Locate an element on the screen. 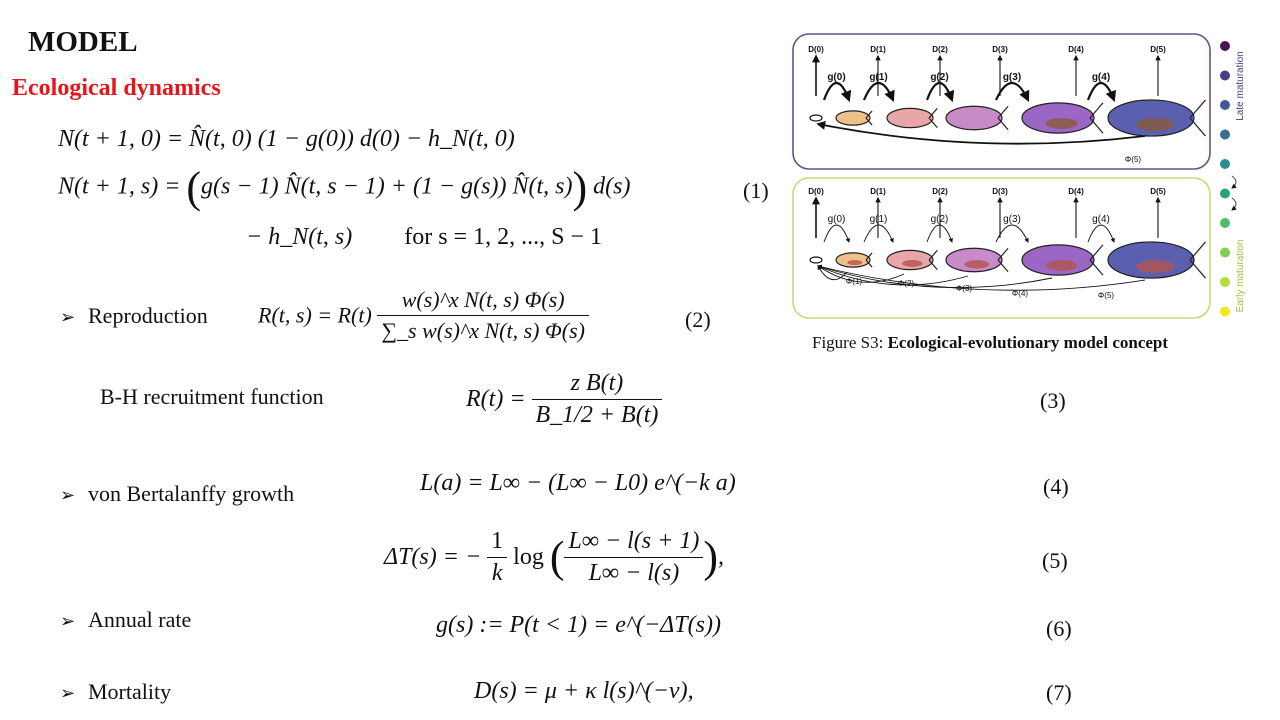 Image resolution: width=1280 pixels, height=720 pixels. bullet-label: von Bertalanffy growth is located at coordinates (191, 493).